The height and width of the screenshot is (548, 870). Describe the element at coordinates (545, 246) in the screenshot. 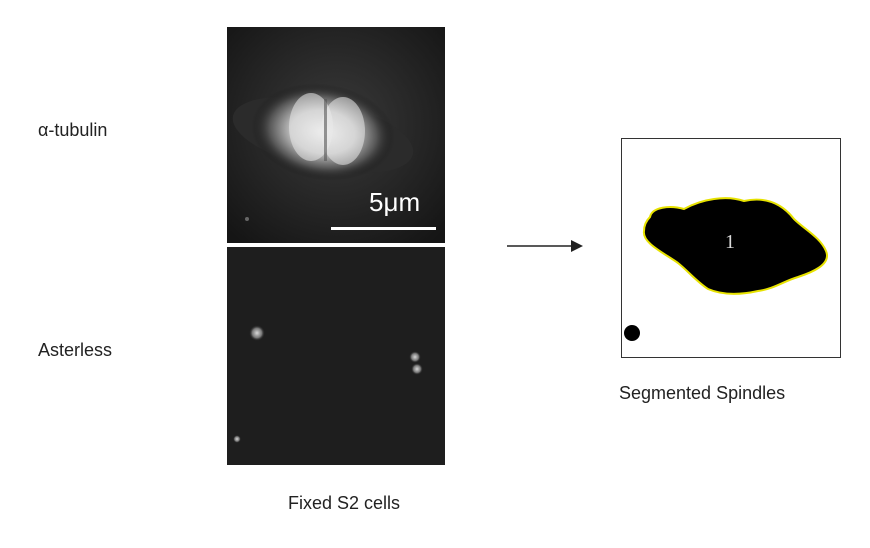

I see `arrow-right-icon` at that location.